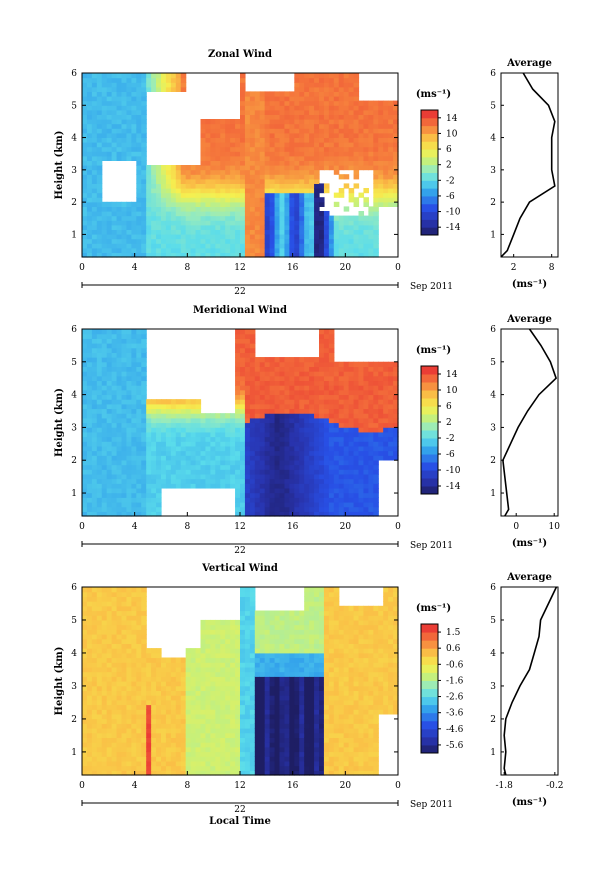 Image resolution: width=613 pixels, height=873 pixels. What do you see at coordinates (82, 268) in the screenshot?
I see `x-tick-label: 0` at bounding box center [82, 268].